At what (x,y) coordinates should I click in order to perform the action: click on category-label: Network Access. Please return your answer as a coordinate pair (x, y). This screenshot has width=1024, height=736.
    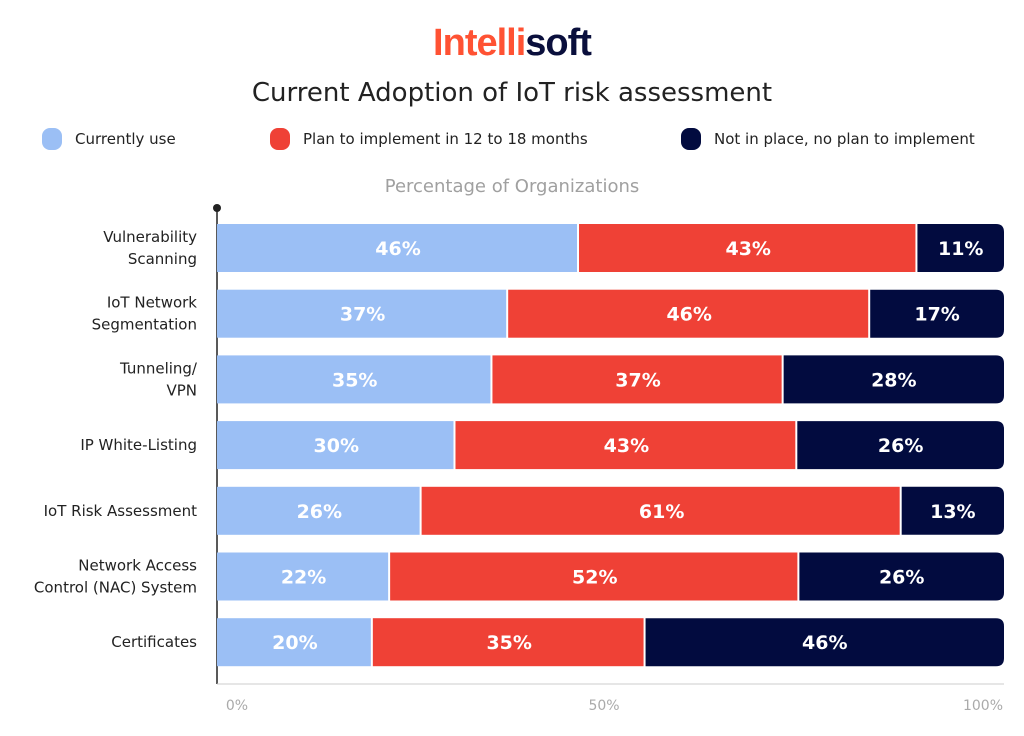
    Looking at the image, I should click on (137, 566).